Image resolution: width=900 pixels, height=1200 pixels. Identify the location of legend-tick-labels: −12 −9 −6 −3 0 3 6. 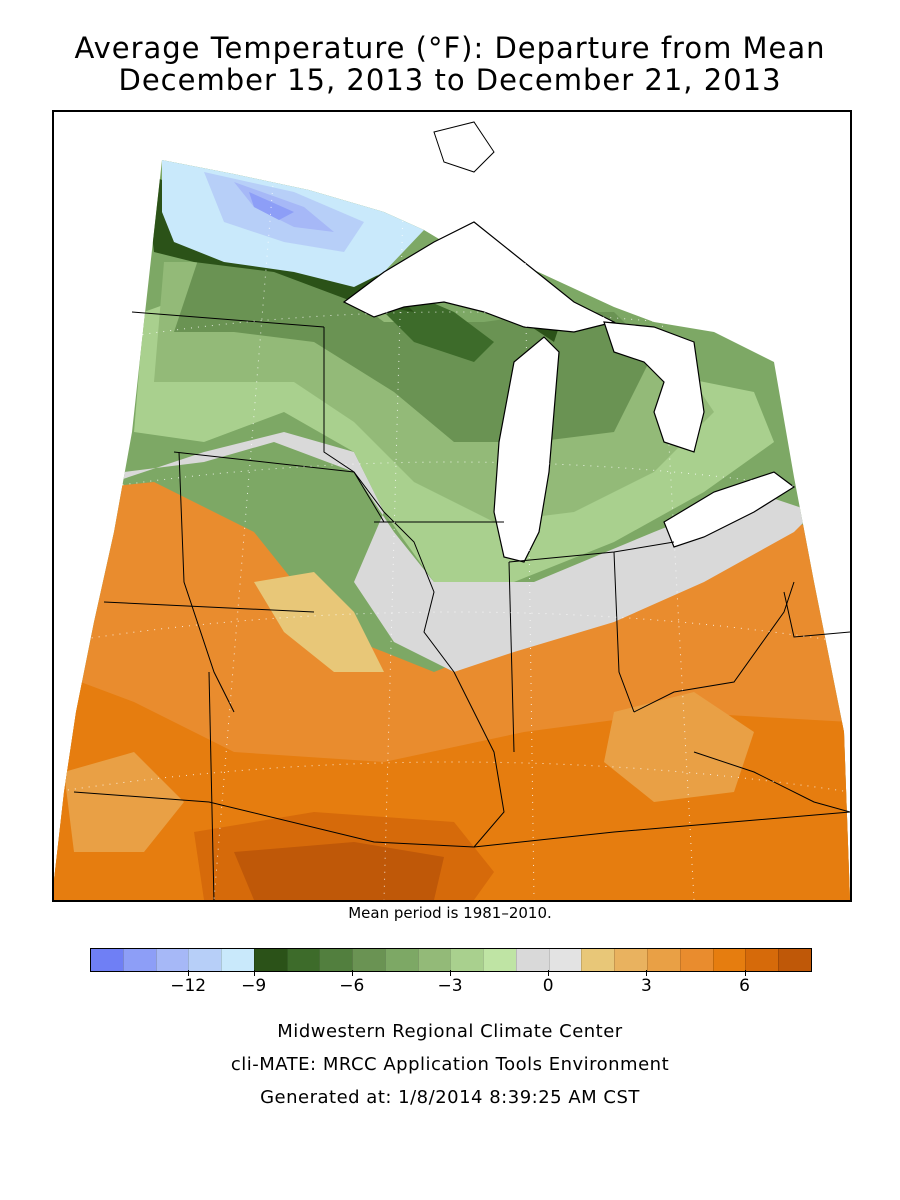
(451, 986).